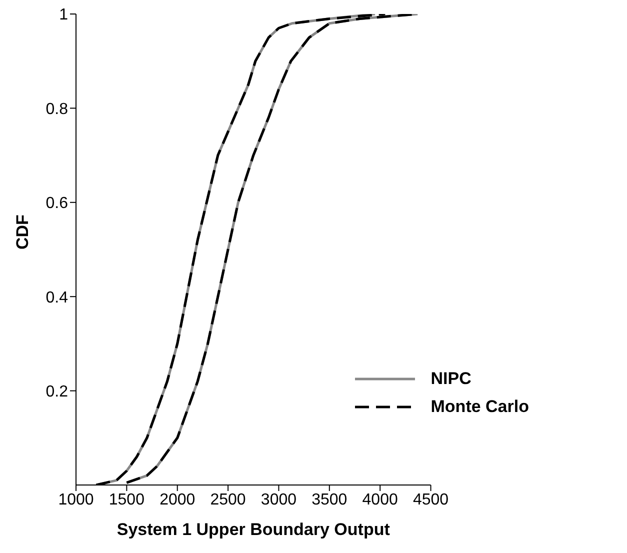 This screenshot has width=627, height=553. I want to click on x-tick-label: 4000, so click(380, 499).